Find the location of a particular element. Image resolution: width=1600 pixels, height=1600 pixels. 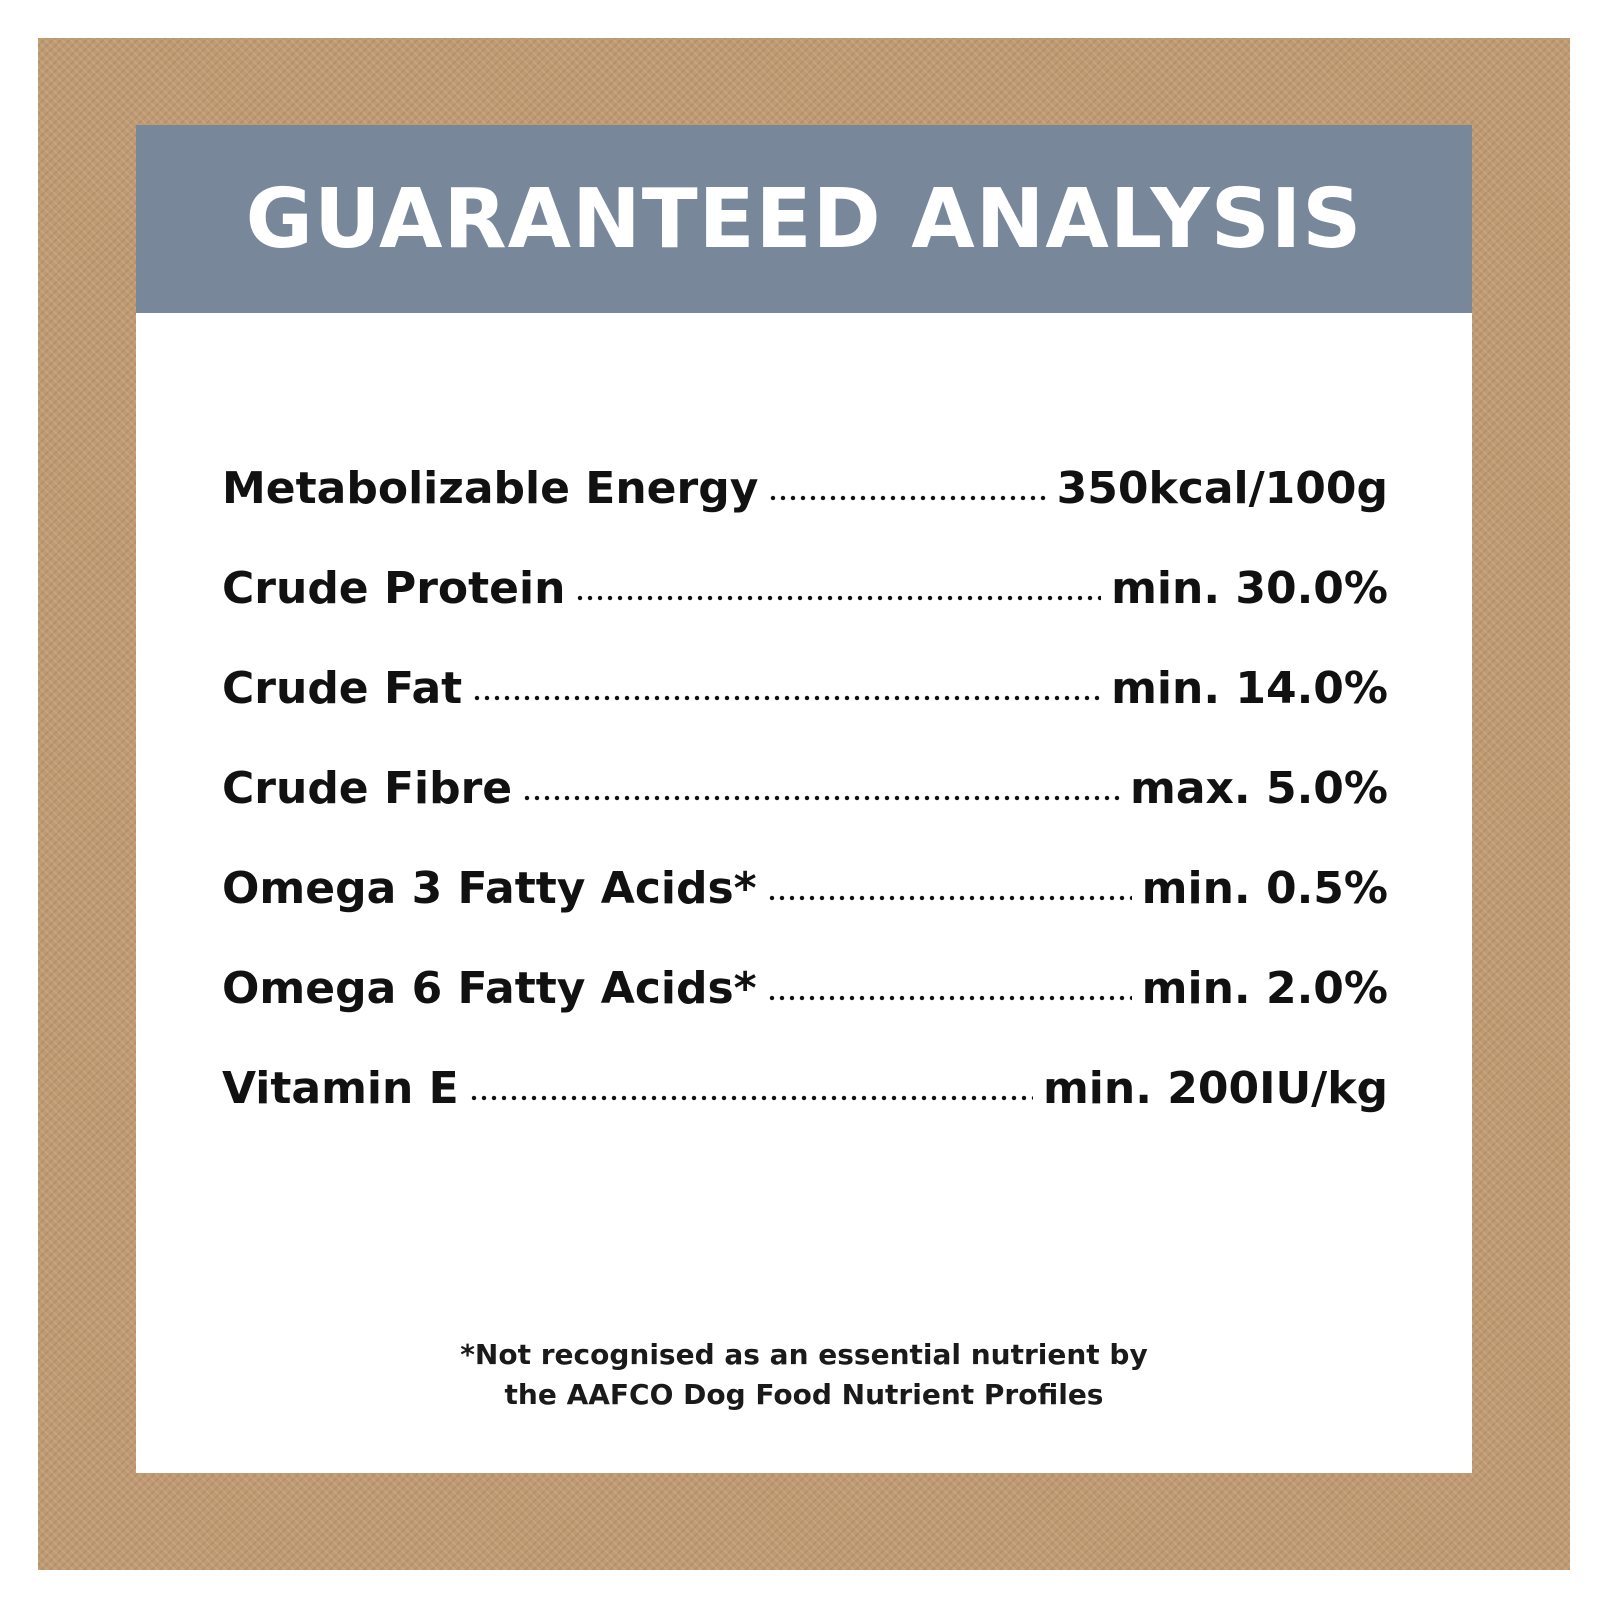

analysis-row: Crude Protein min. 30.0% is located at coordinates (805, 613).